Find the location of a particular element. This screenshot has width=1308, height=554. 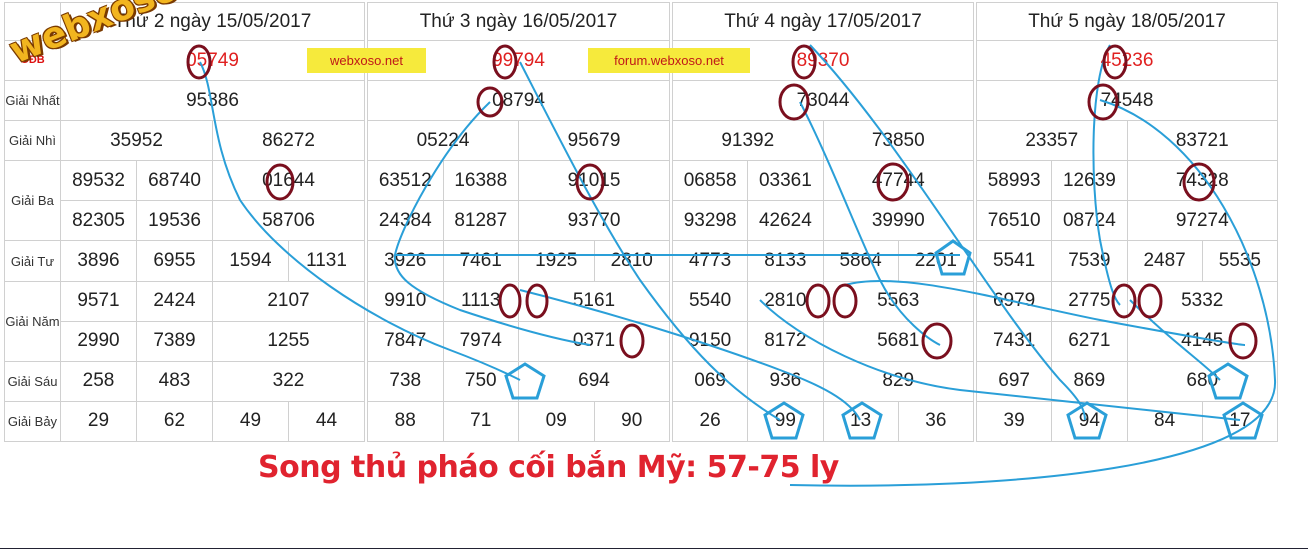

nam-value: 8172 is located at coordinates (785, 341).